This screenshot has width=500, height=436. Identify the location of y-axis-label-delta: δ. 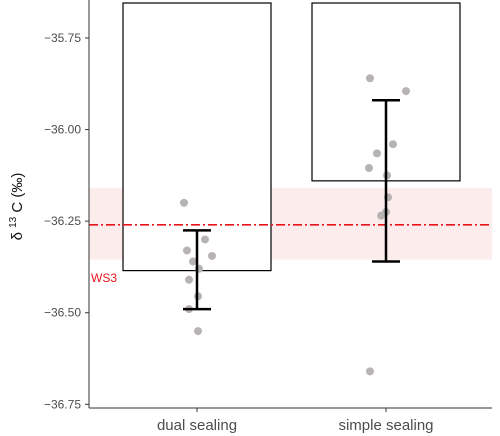
(17, 236).